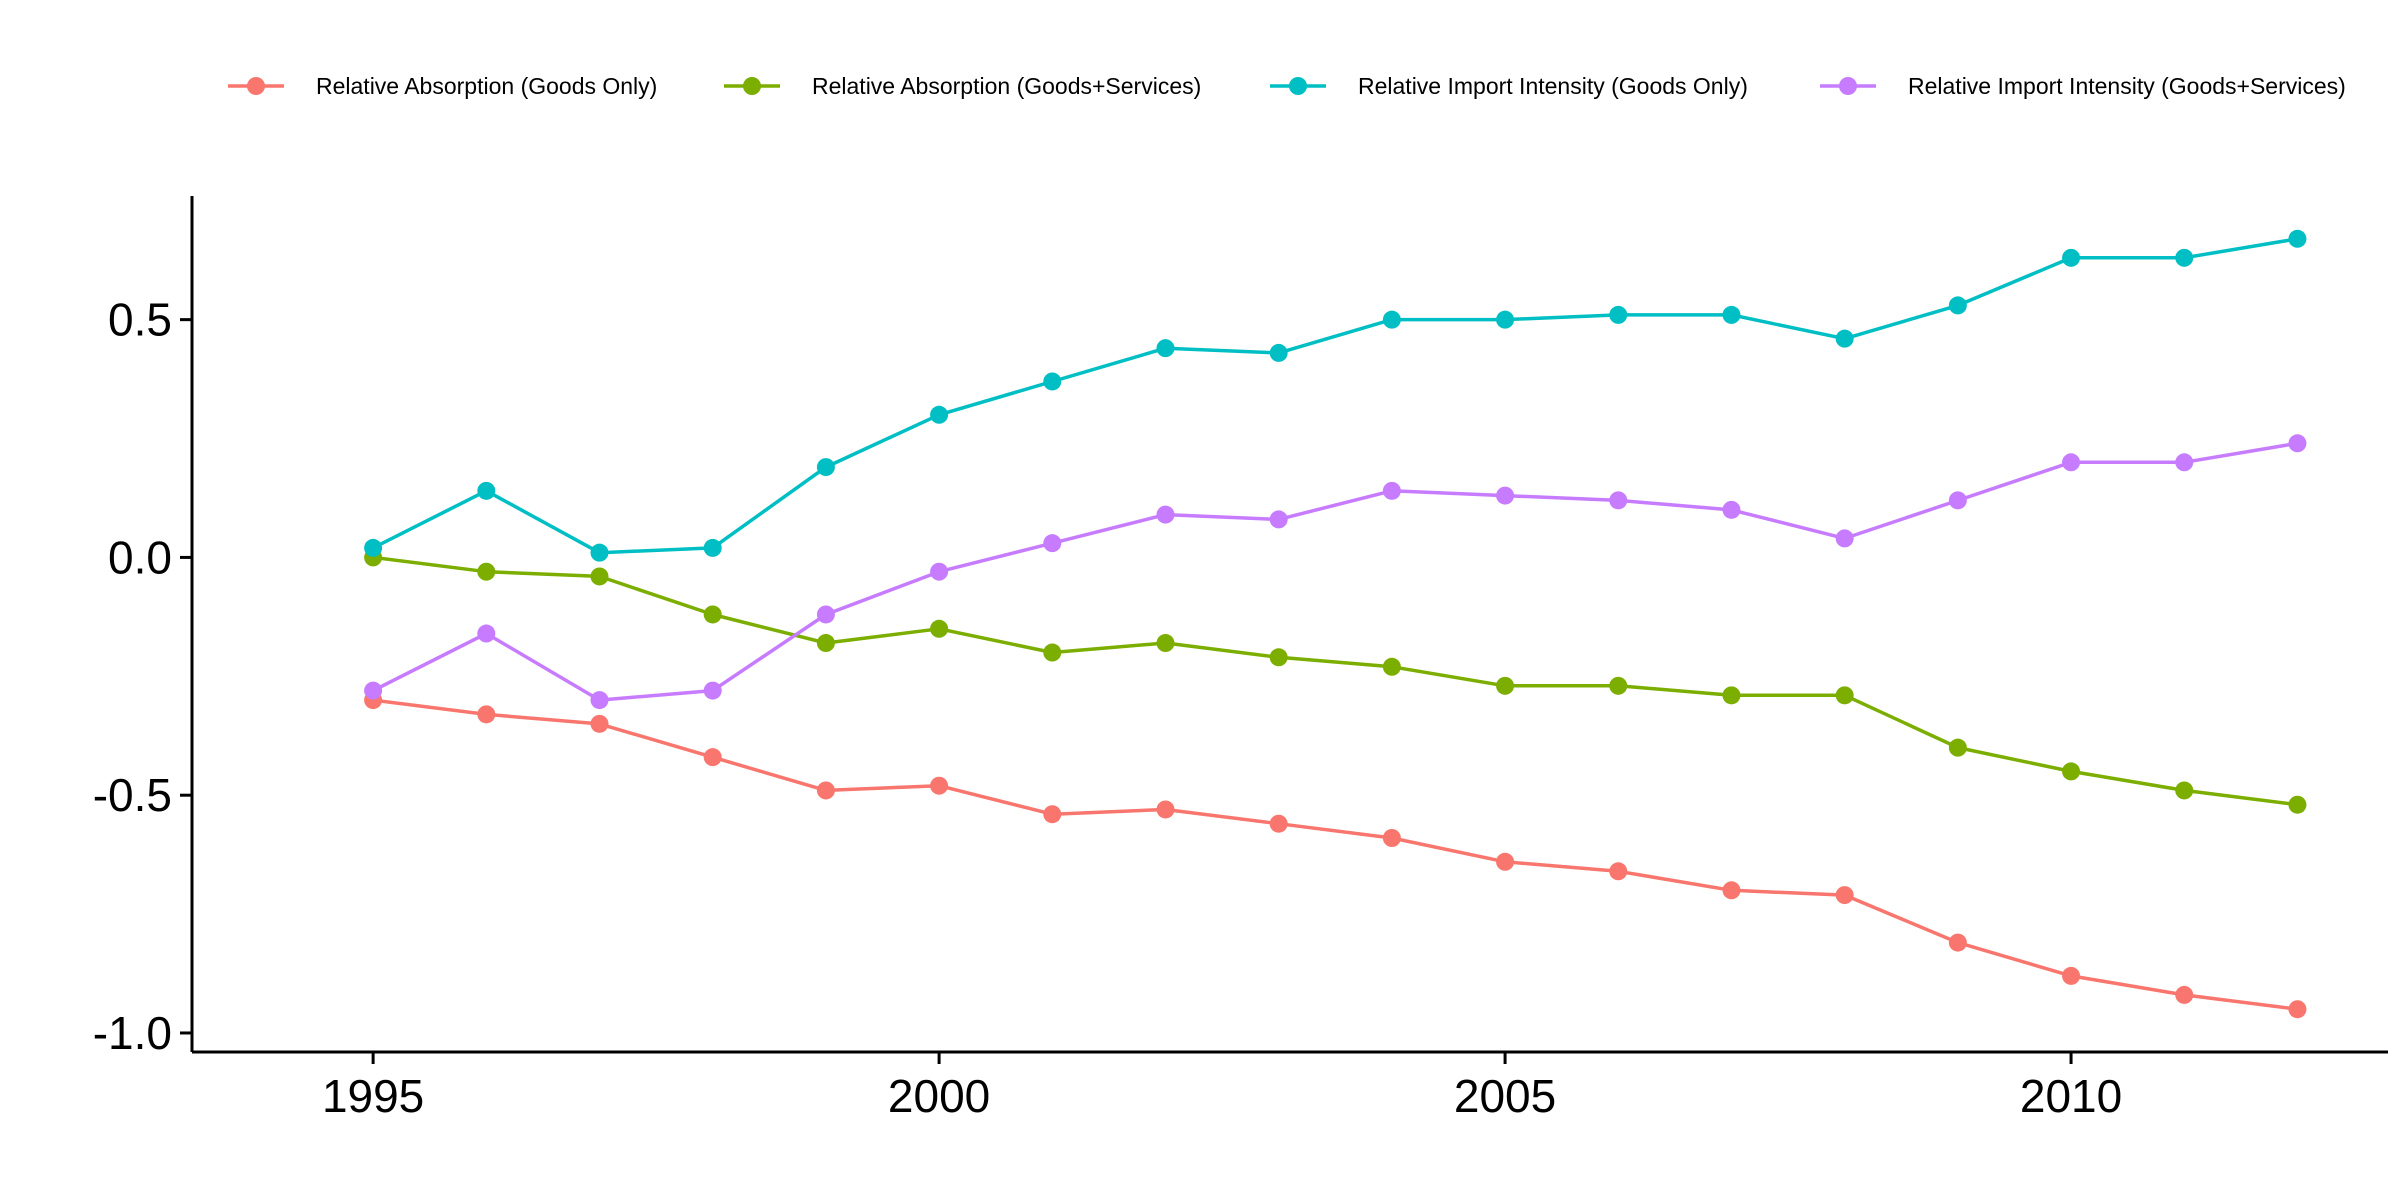 This screenshot has height=1200, width=2400. What do you see at coordinates (486, 86) in the screenshot?
I see `legend-label: Relative Absorption (Goods Only)` at bounding box center [486, 86].